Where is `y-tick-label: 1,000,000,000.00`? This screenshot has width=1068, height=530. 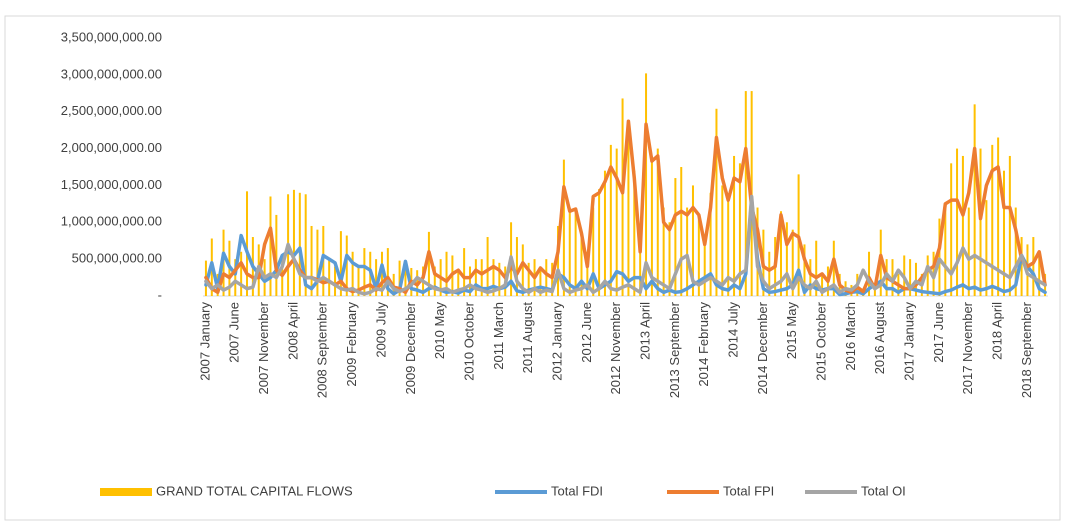
y-tick-label: 1,000,000,000.00 is located at coordinates (111, 221).